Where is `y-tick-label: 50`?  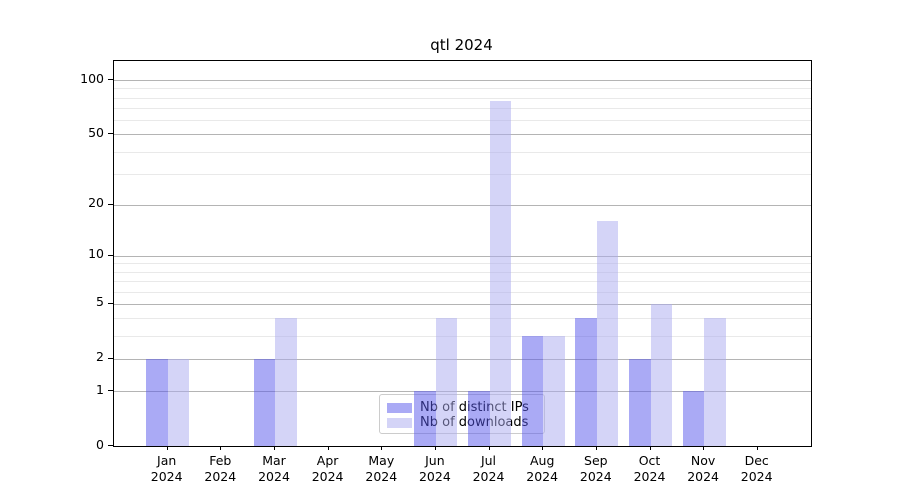 y-tick-label: 50 is located at coordinates (96, 132).